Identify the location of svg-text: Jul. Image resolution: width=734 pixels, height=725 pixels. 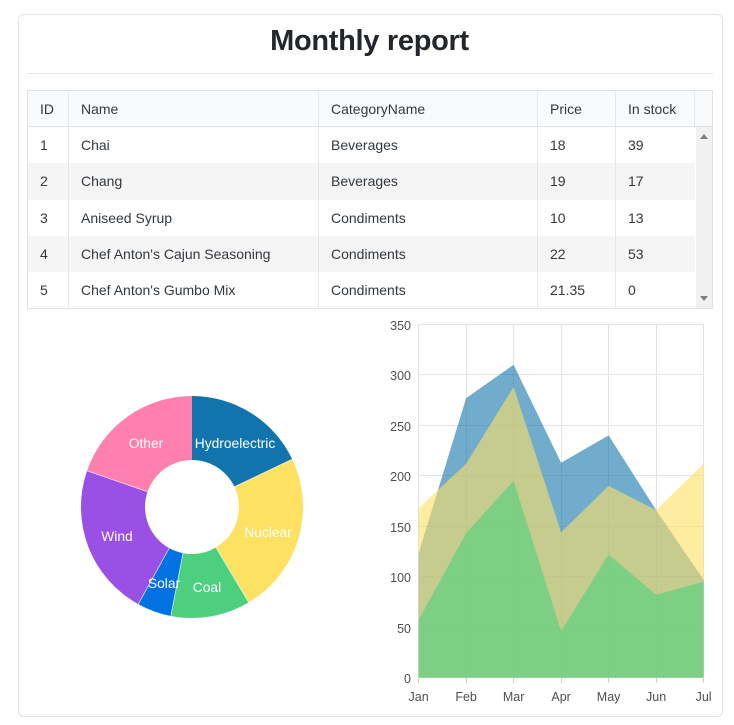
(704, 697).